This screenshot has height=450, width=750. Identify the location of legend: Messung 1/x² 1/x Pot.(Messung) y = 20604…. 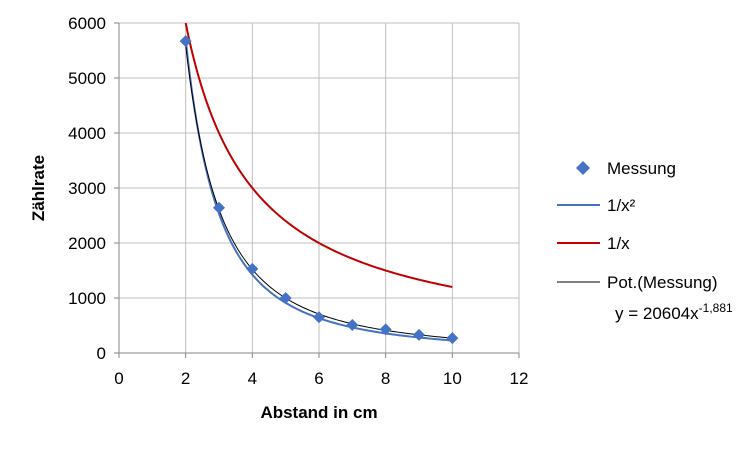
(645, 241).